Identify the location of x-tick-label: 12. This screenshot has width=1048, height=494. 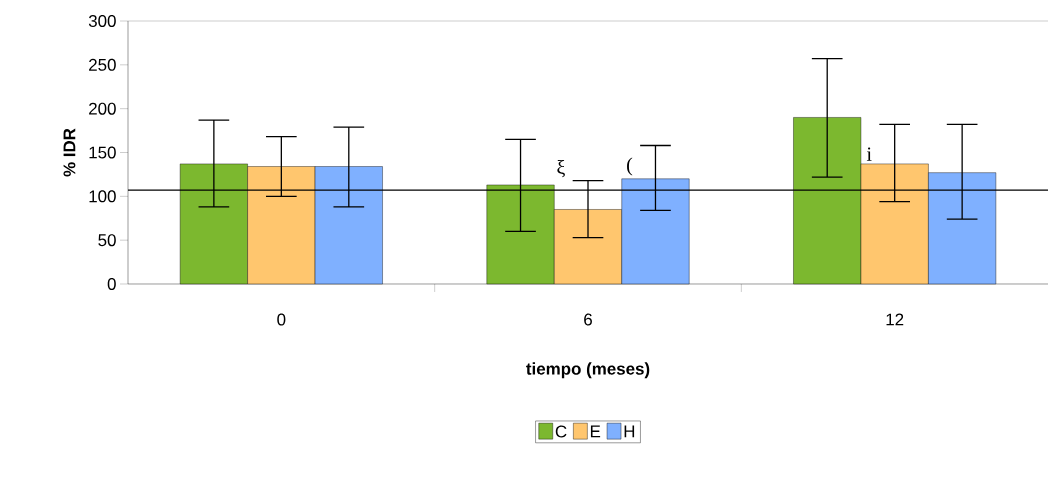
(895, 319).